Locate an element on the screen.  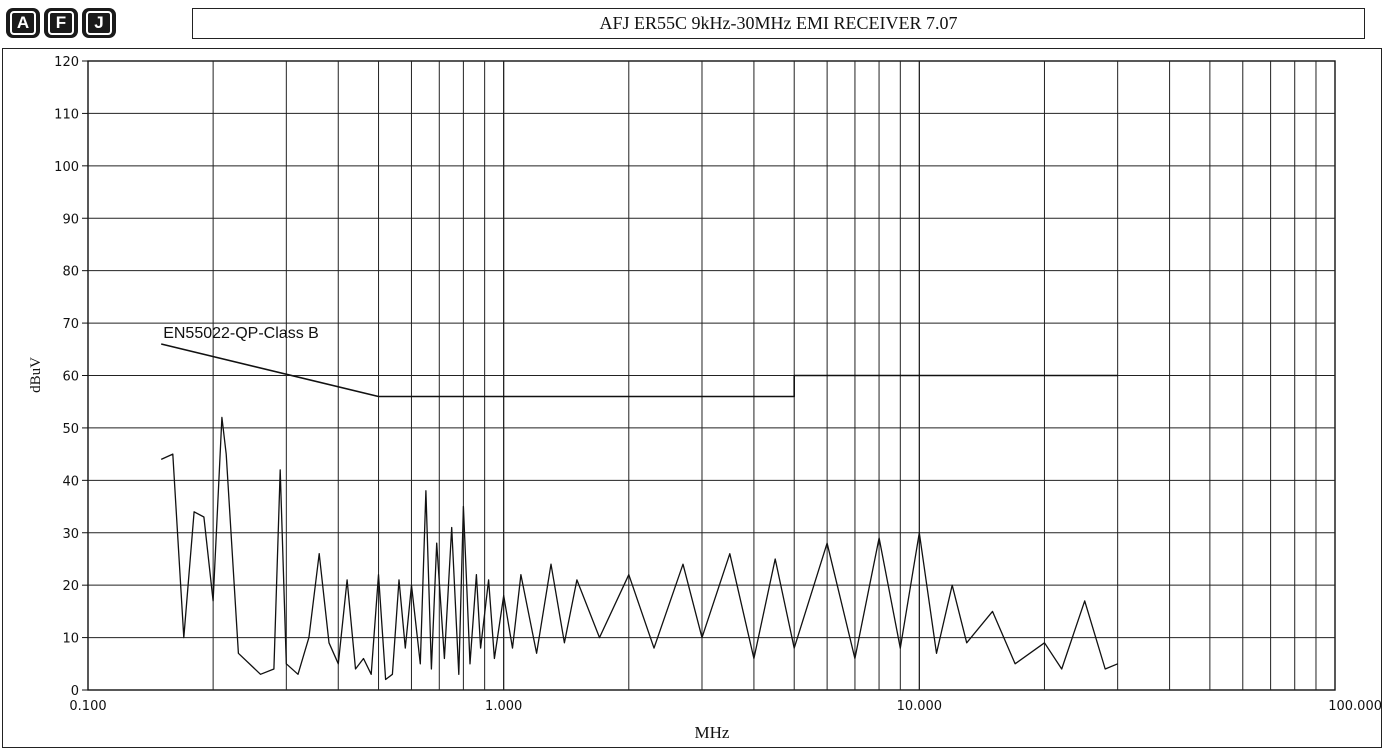
y-tick-label: 40 is located at coordinates (70, 481).